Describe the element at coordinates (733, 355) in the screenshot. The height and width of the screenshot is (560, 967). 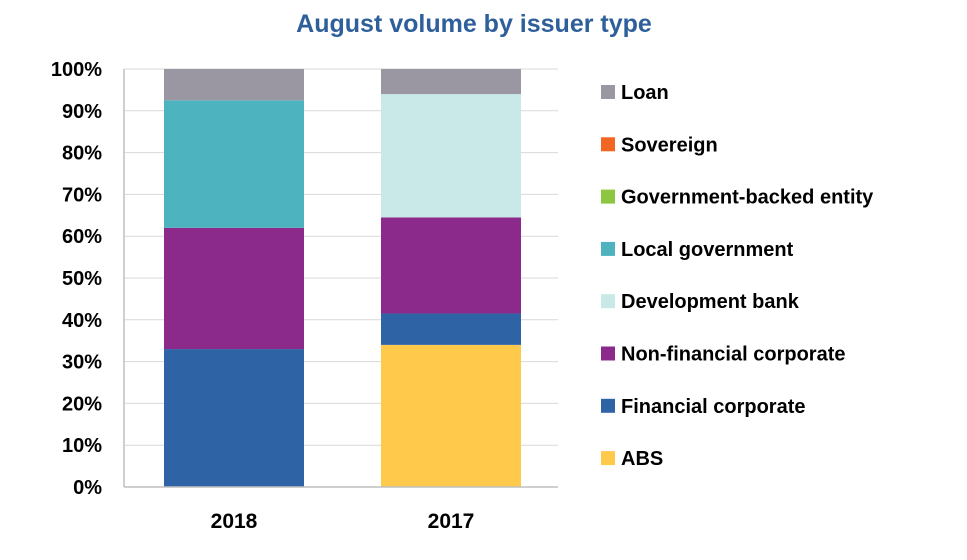
I see `legend-label: Non-financial corporate` at that location.